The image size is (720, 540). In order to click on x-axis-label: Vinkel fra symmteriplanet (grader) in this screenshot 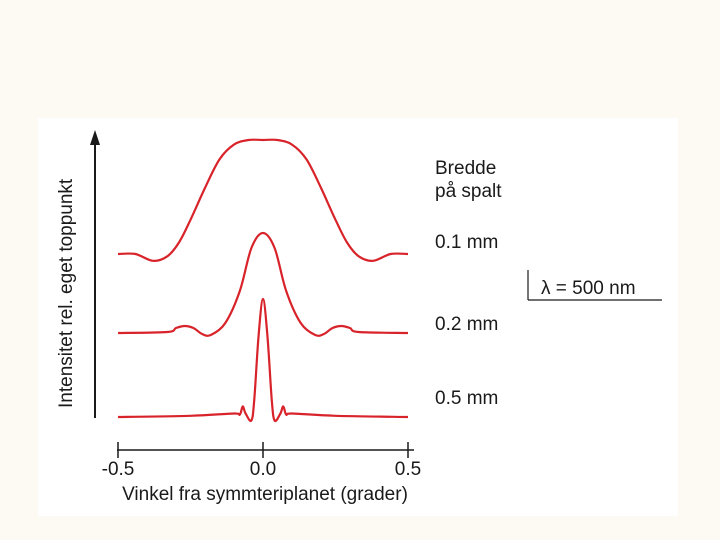, I will do `click(265, 494)`.